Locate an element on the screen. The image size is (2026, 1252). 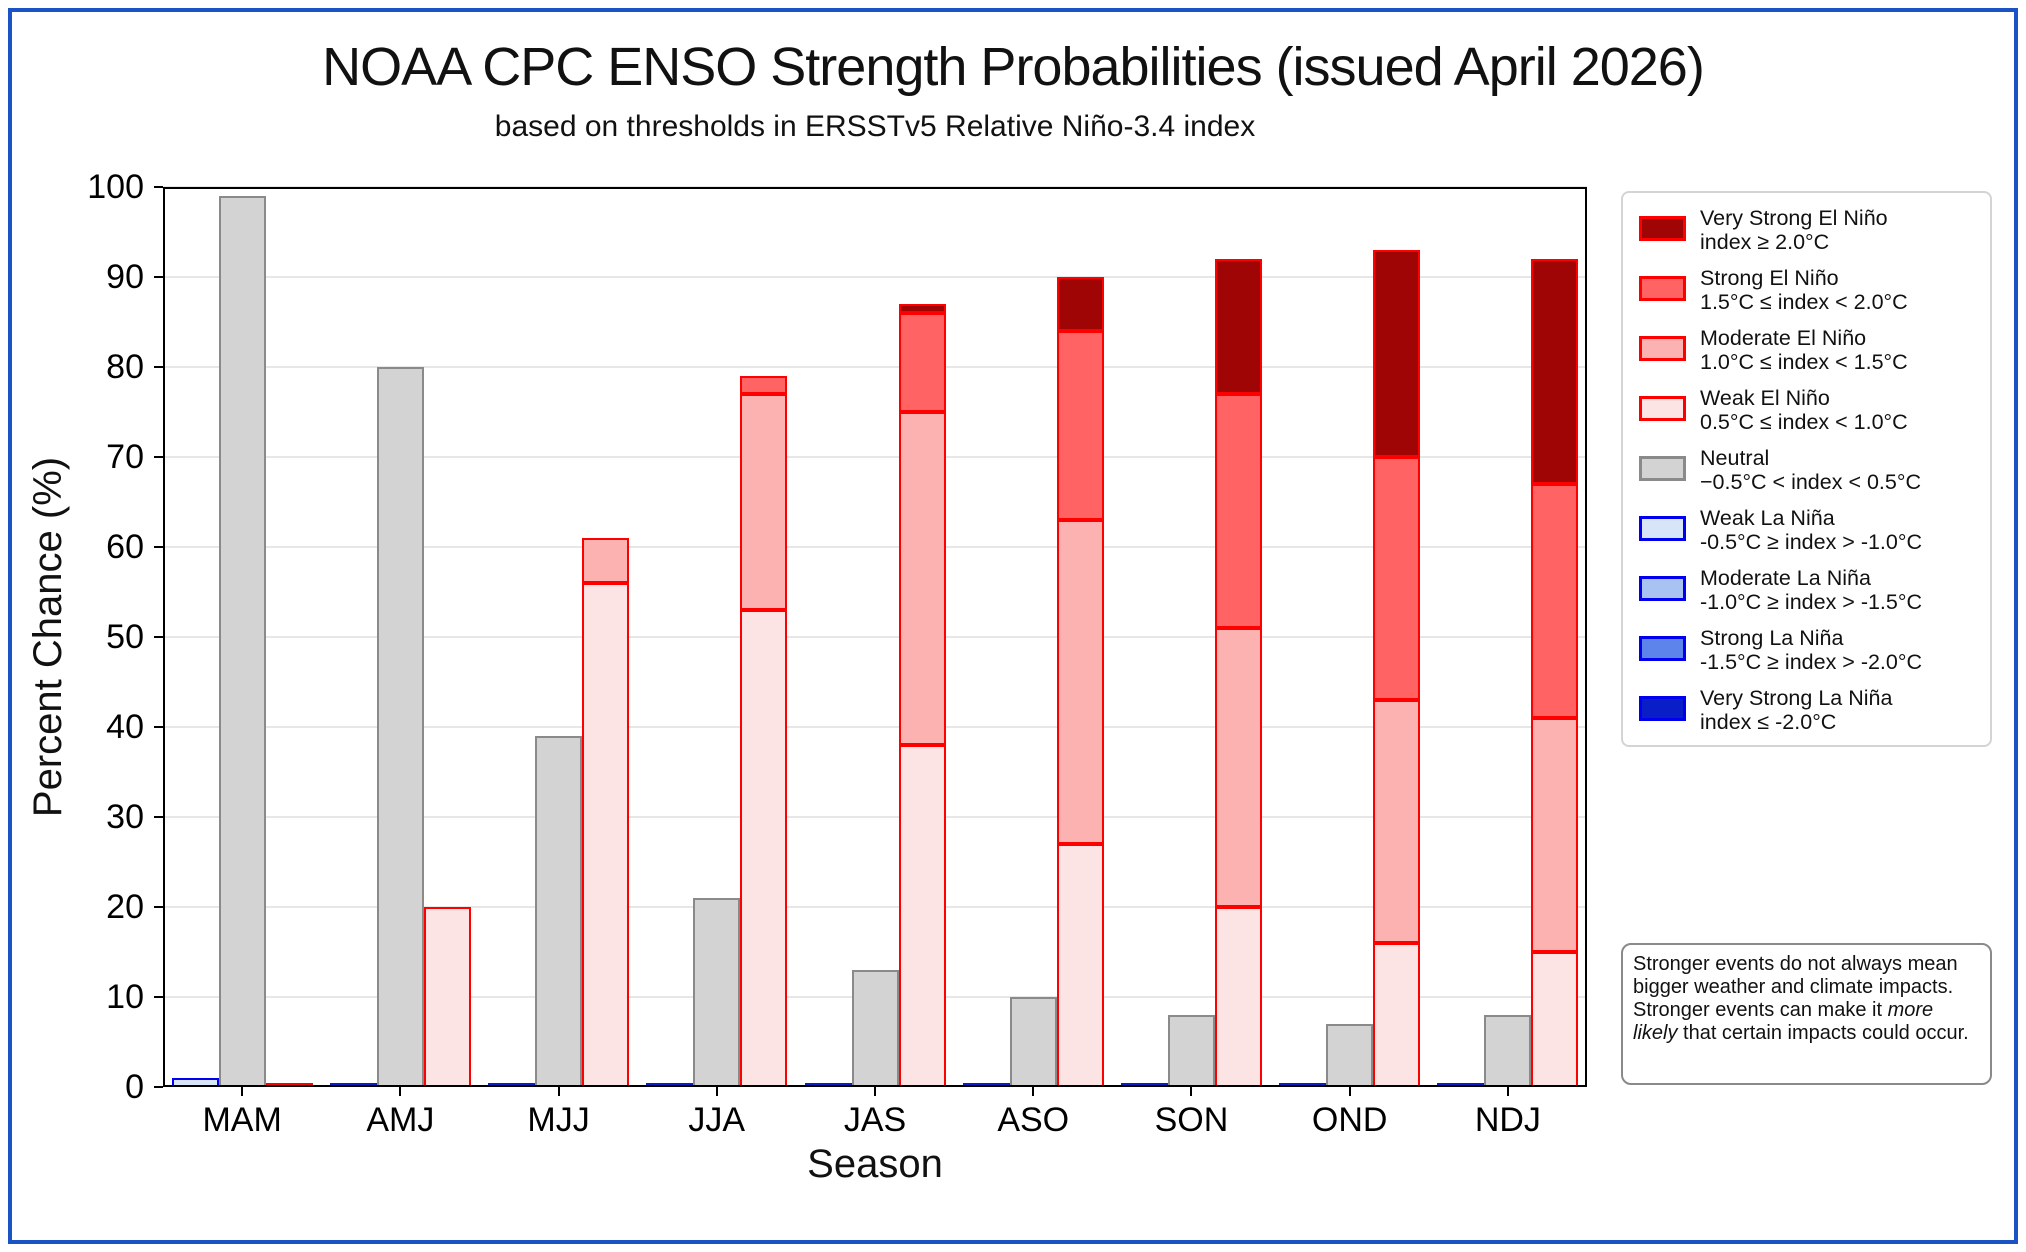
y-tick-label-30: 30 is located at coordinates (125, 817).